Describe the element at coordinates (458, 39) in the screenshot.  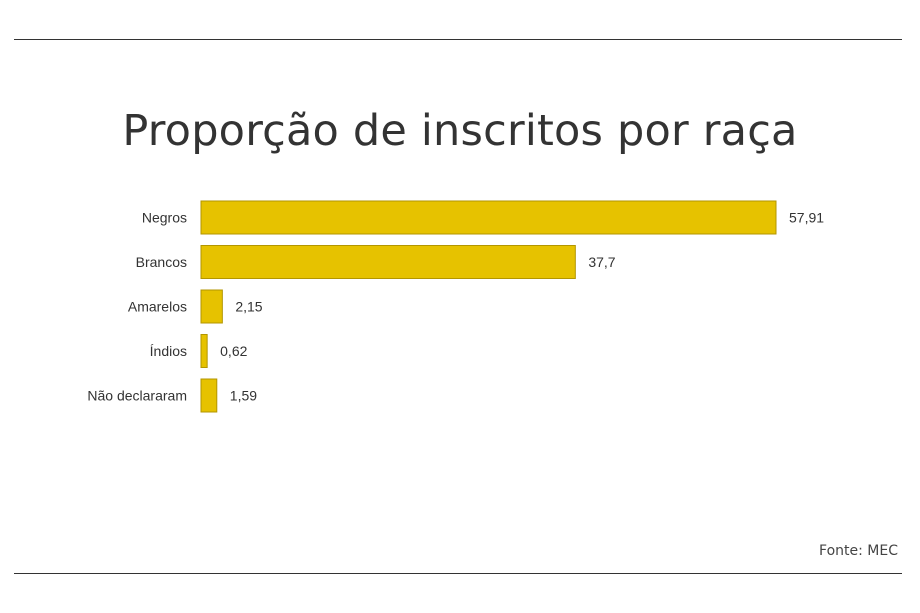
I see `top-divider` at that location.